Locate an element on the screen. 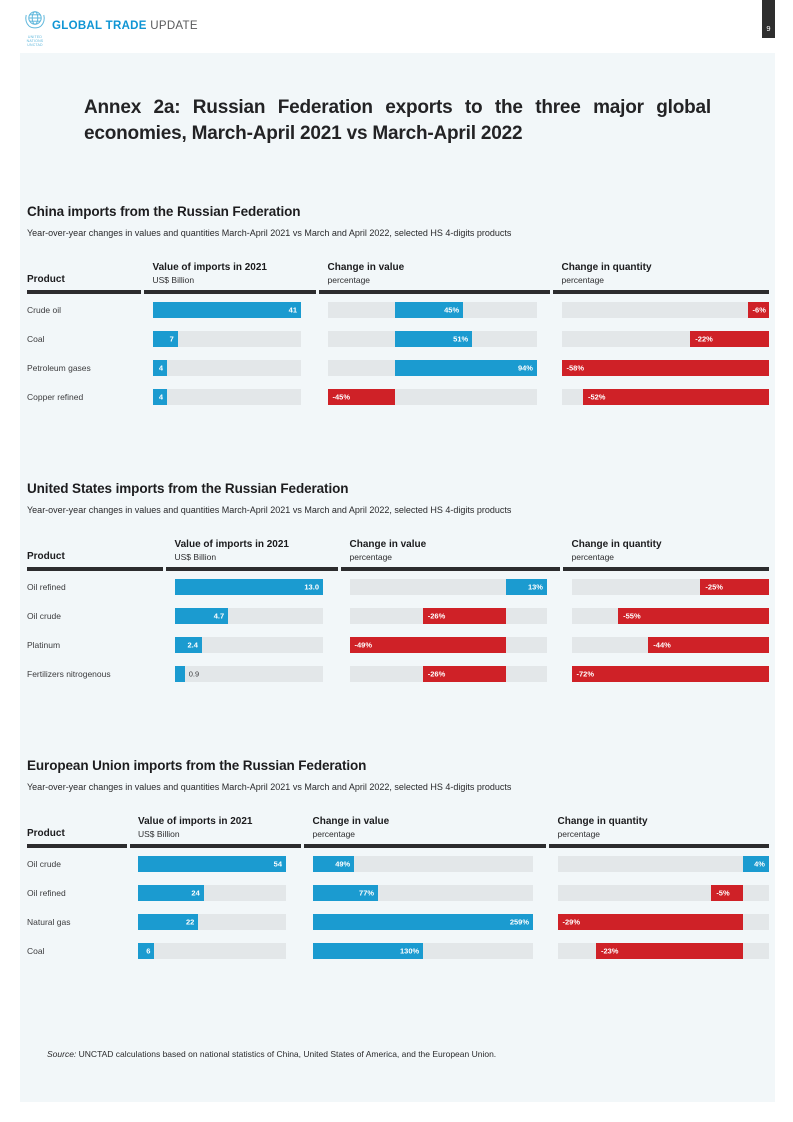 The width and height of the screenshot is (793, 1122). table-row: Crude oil 41 45% -6% is located at coordinates (398, 310).